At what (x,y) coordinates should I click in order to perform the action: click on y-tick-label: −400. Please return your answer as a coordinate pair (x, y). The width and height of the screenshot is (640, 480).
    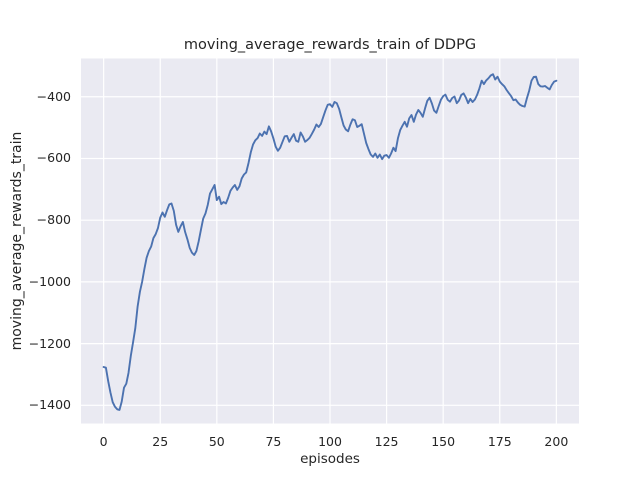
    Looking at the image, I should click on (53, 96).